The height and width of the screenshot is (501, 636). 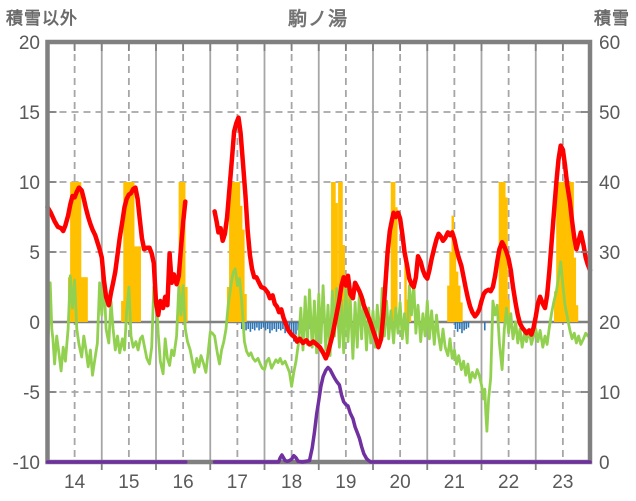 What do you see at coordinates (402, 414) in the screenshot?
I see `snow-depth-line-purple` at bounding box center [402, 414].